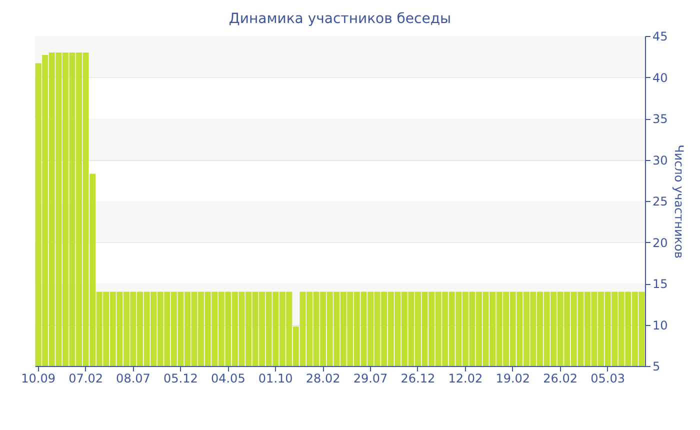 This screenshot has height=430, width=700. Describe the element at coordinates (513, 379) in the screenshot. I see `x-tick-label: 19.02` at that location.